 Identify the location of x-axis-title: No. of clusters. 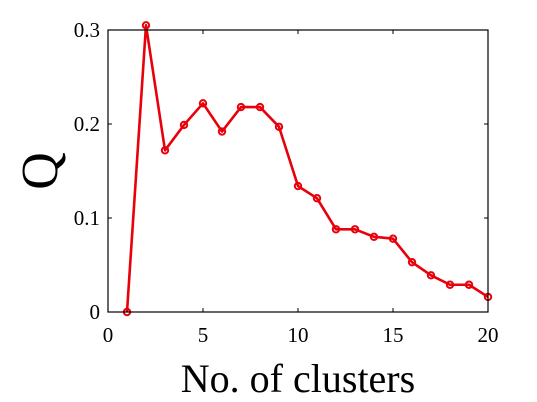
(298, 378).